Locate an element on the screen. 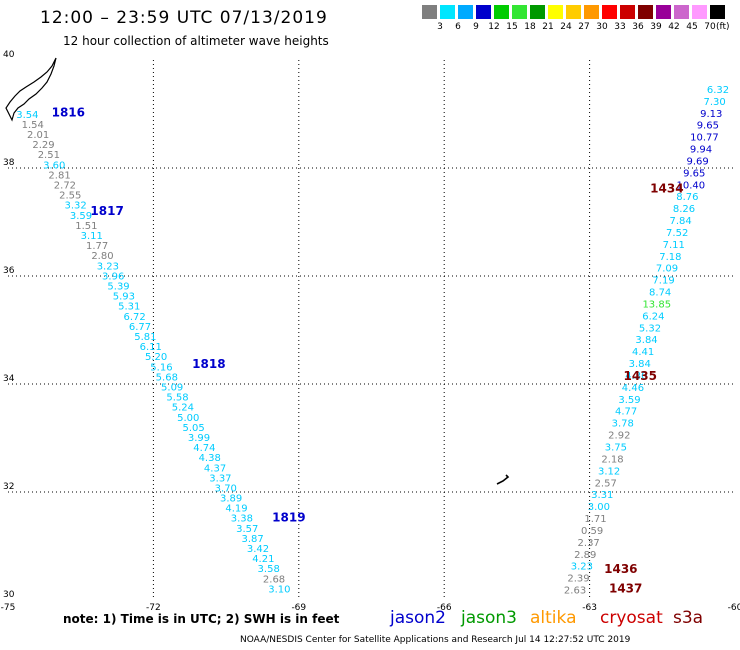  wave-height-value: 3.60 is located at coordinates (54, 165).